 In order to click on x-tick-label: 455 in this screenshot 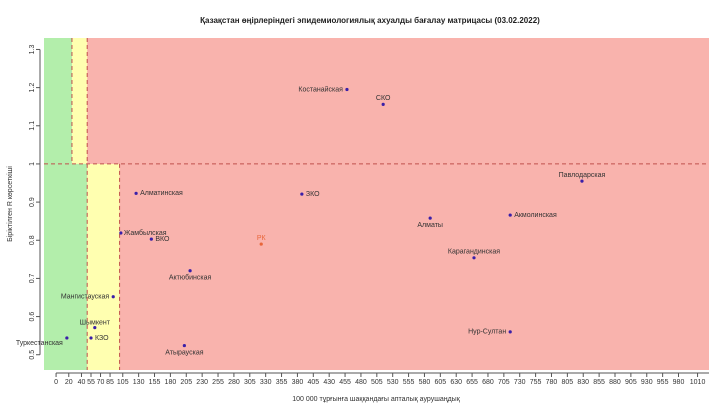, I will do `click(345, 382)`.